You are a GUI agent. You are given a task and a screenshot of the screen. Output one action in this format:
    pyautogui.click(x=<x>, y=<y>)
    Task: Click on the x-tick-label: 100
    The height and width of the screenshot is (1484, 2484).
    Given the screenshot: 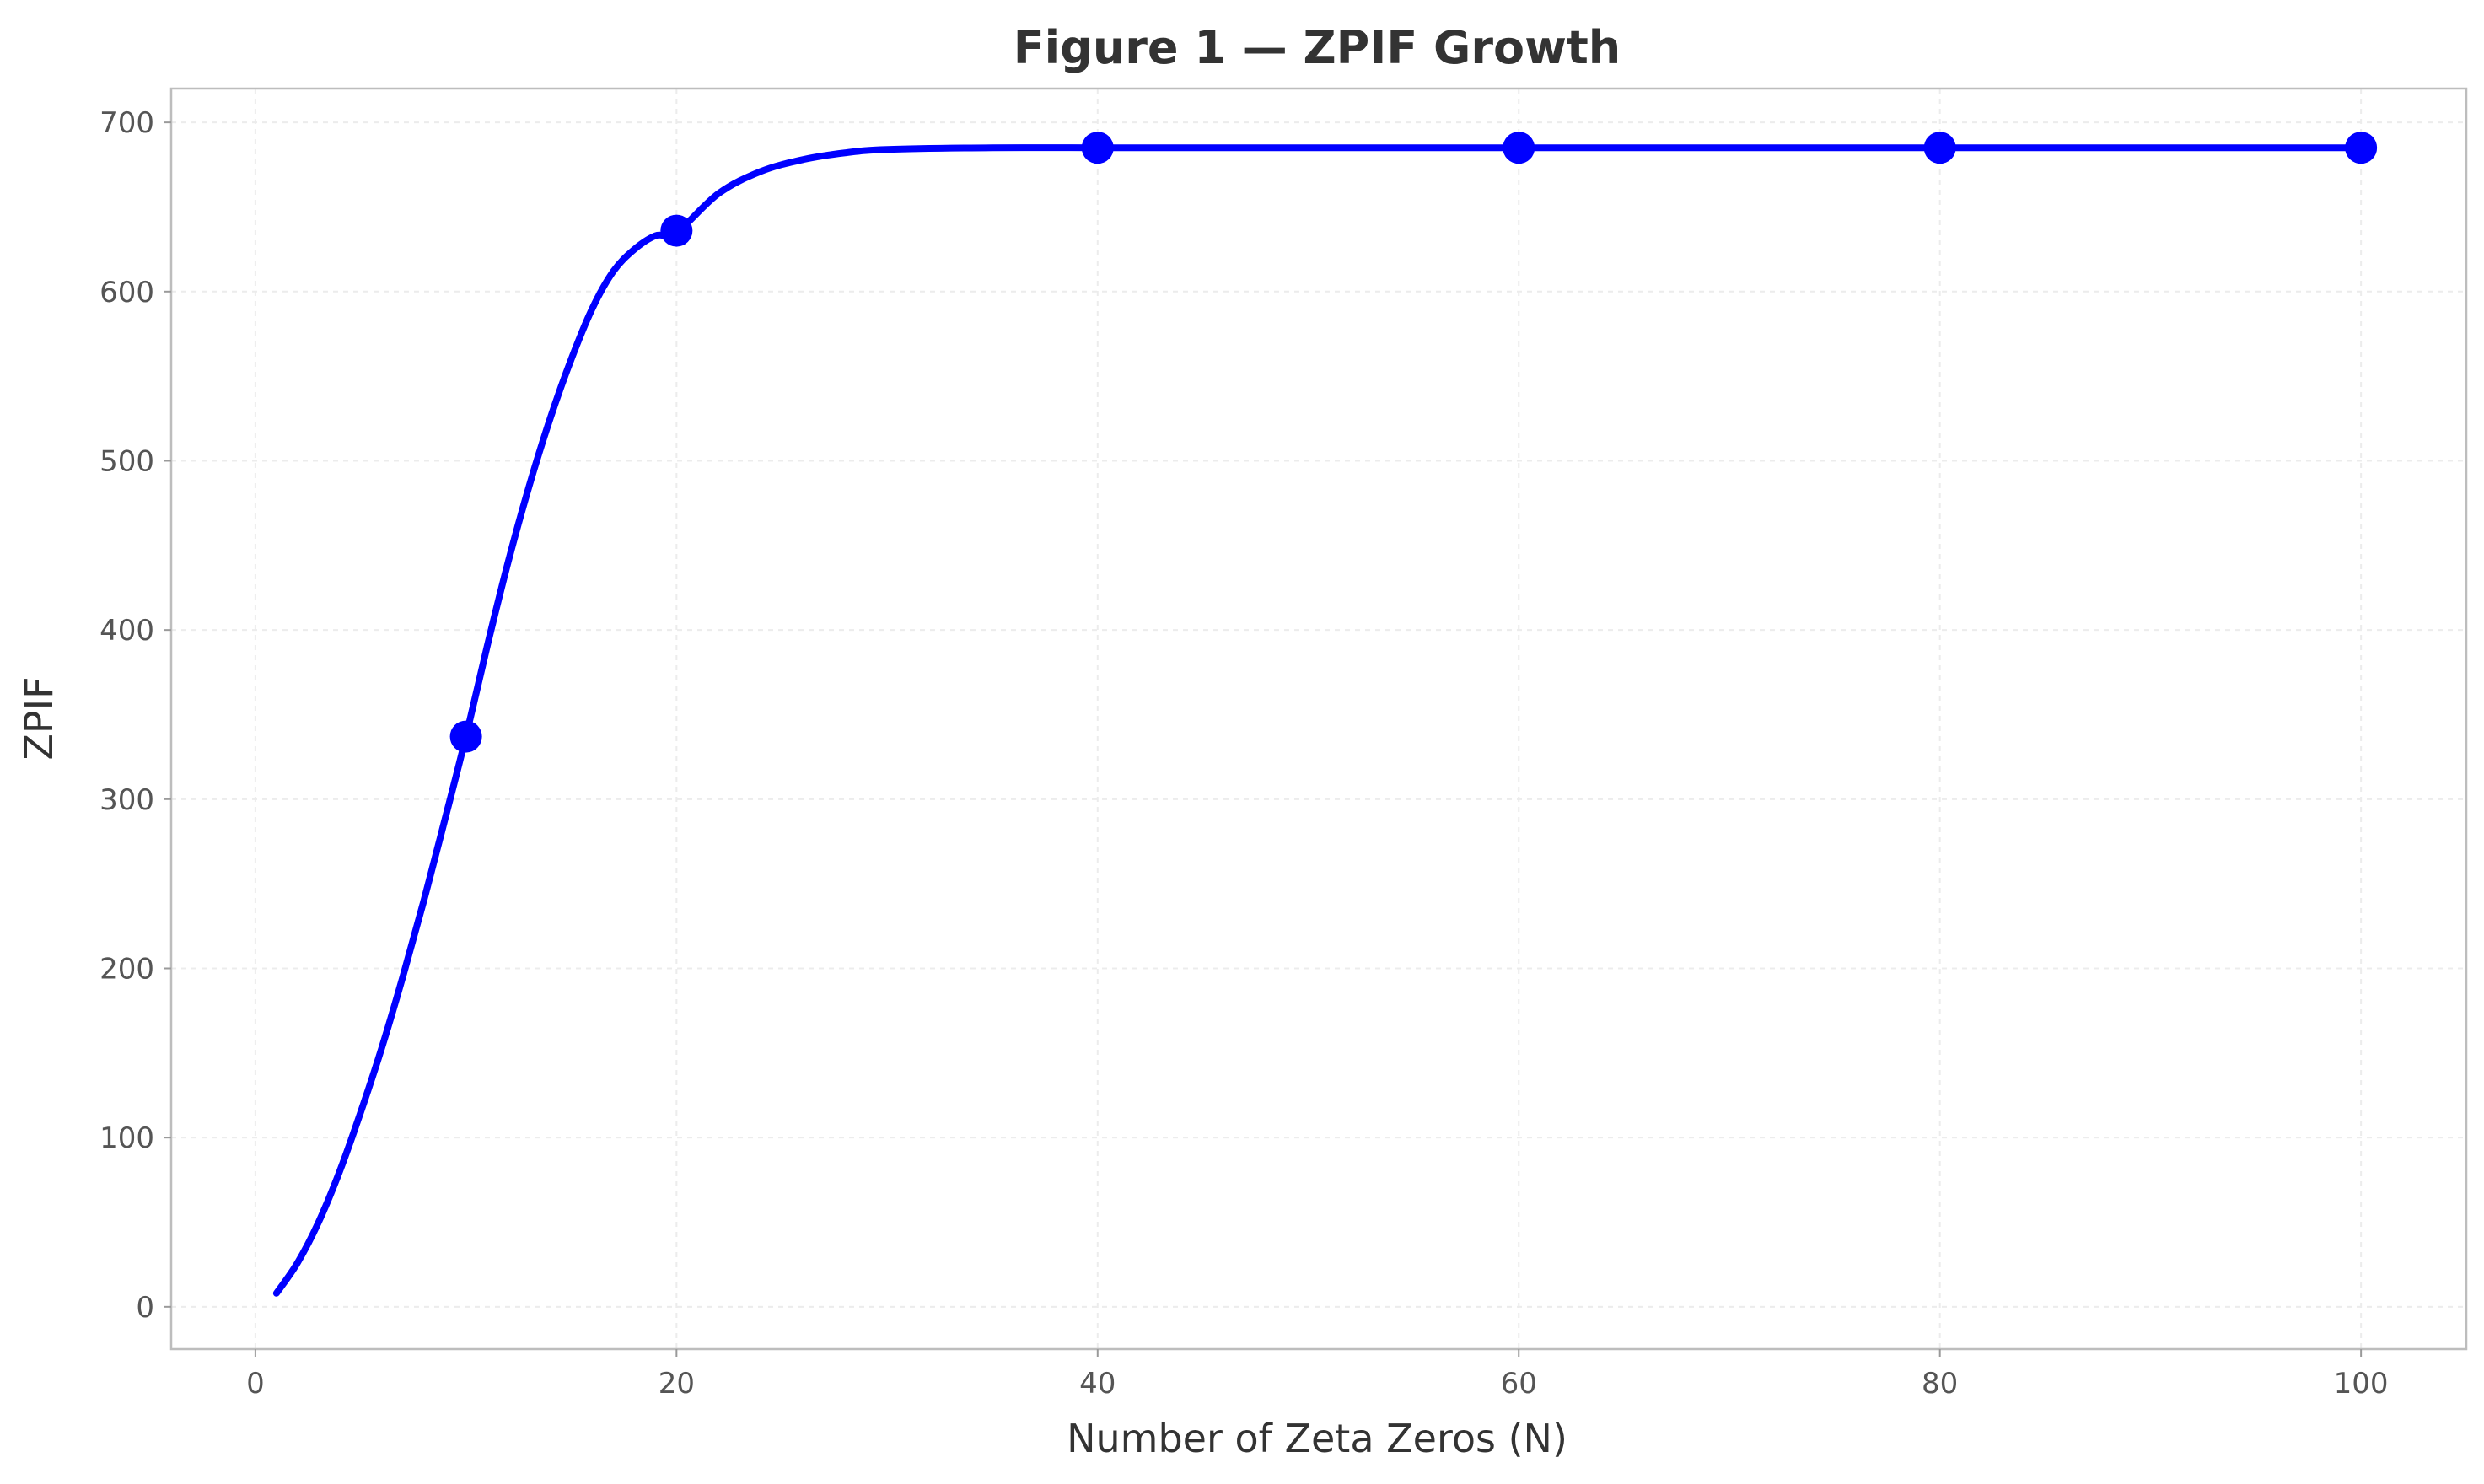 What is the action you would take?
    pyautogui.click(x=2361, y=1384)
    